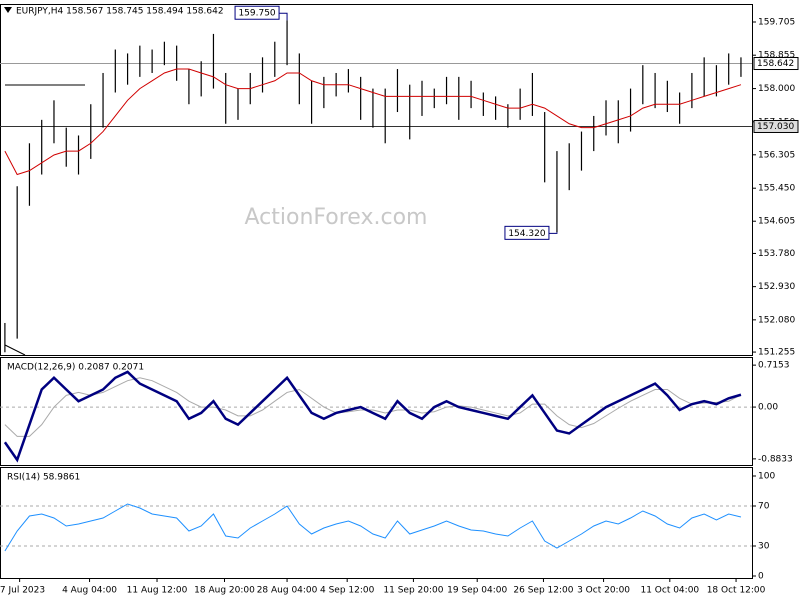 This screenshot has height=600, width=800. I want to click on y-tick-label: 153.780, so click(776, 254).